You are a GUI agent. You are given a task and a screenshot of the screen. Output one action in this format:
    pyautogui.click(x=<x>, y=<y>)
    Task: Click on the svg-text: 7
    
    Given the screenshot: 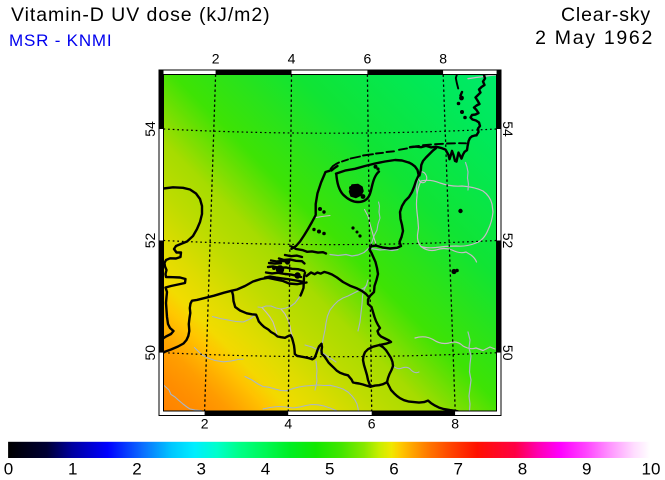 What is the action you would take?
    pyautogui.click(x=458, y=469)
    